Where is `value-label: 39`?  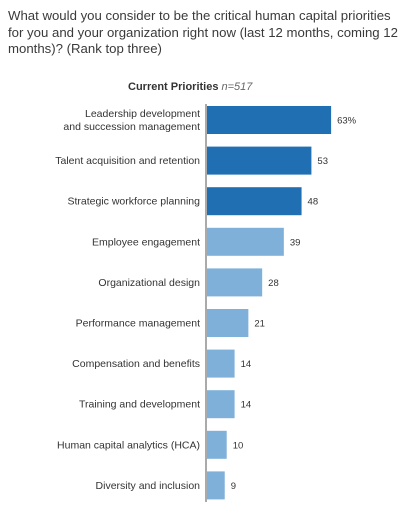 value-label: 39 is located at coordinates (295, 242).